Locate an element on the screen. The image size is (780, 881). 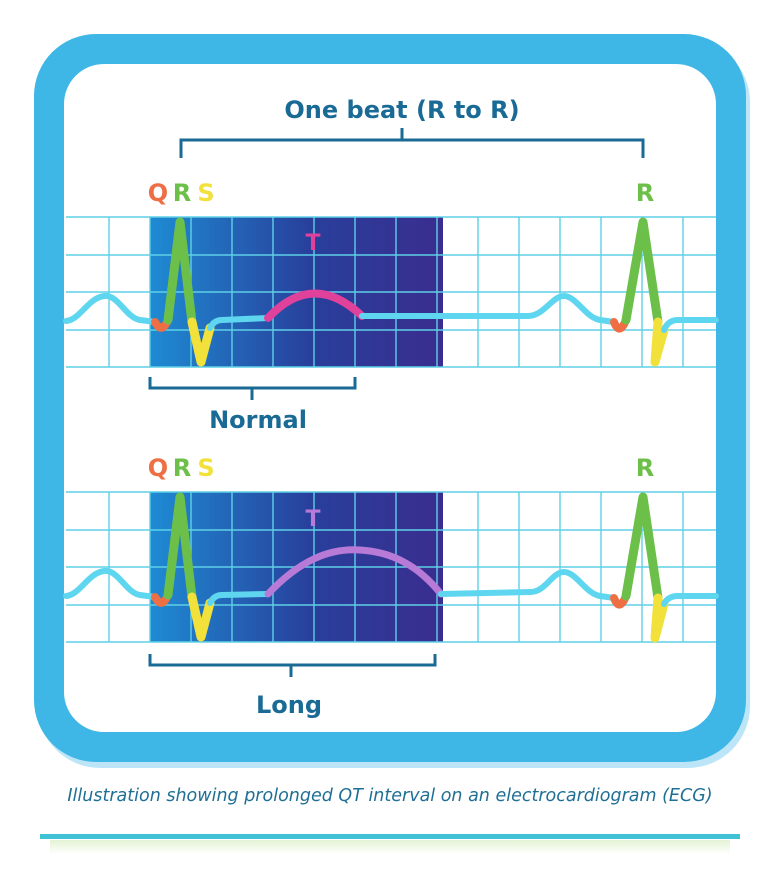
strip-long-t-label: T is located at coordinates (312, 519).